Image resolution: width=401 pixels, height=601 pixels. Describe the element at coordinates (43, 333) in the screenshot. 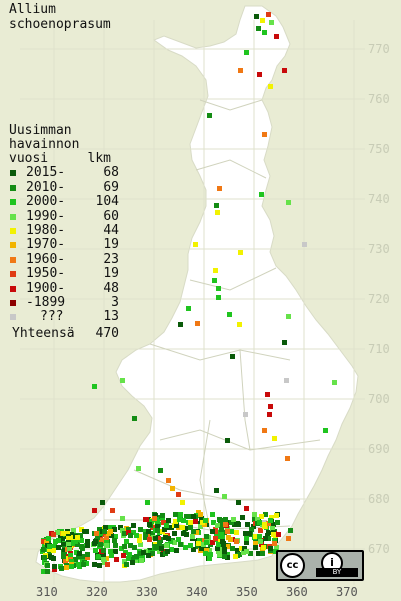

I see `legend-total-label: Yhteensä` at that location.